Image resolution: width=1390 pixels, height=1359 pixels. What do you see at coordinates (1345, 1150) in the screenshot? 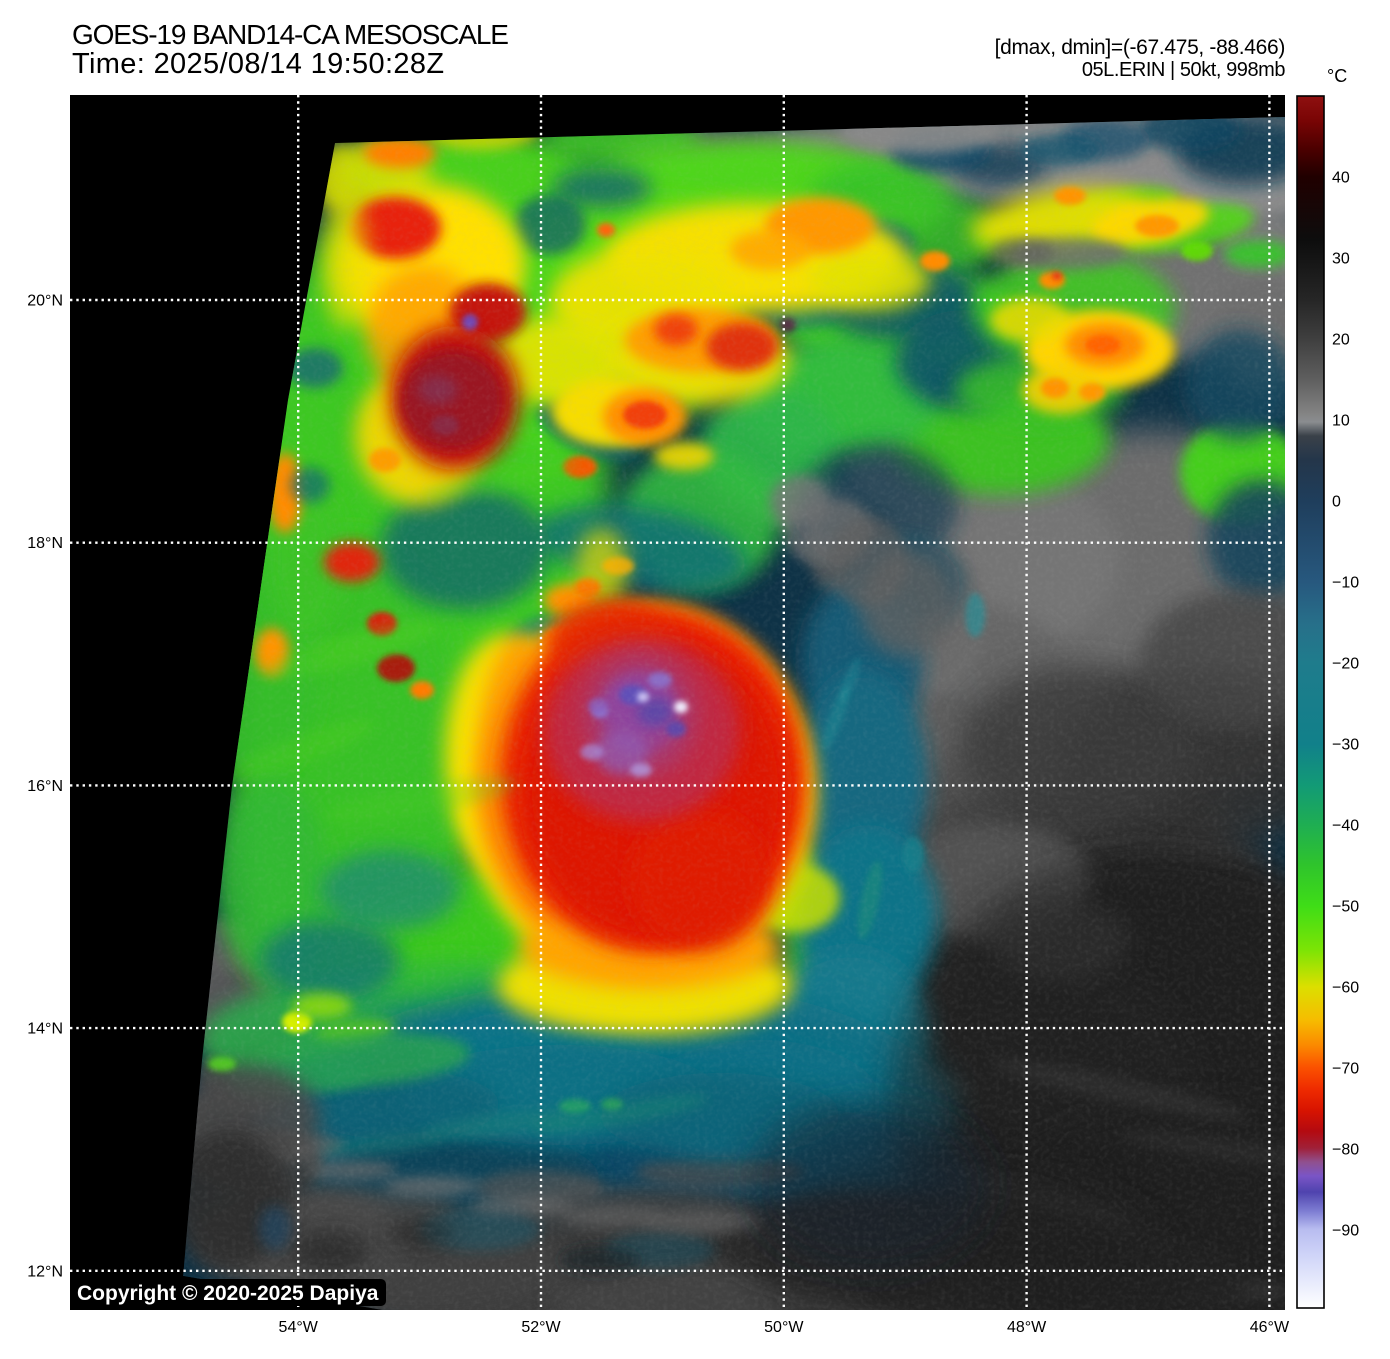
I see `svg-text: −80` at bounding box center [1345, 1150].